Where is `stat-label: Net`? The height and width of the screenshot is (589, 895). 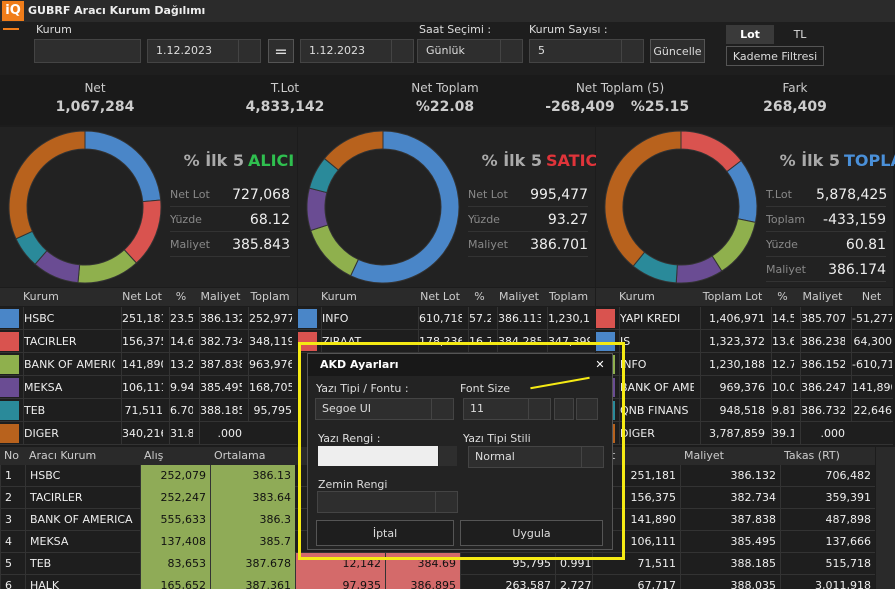 stat-label: Net is located at coordinates (95, 88).